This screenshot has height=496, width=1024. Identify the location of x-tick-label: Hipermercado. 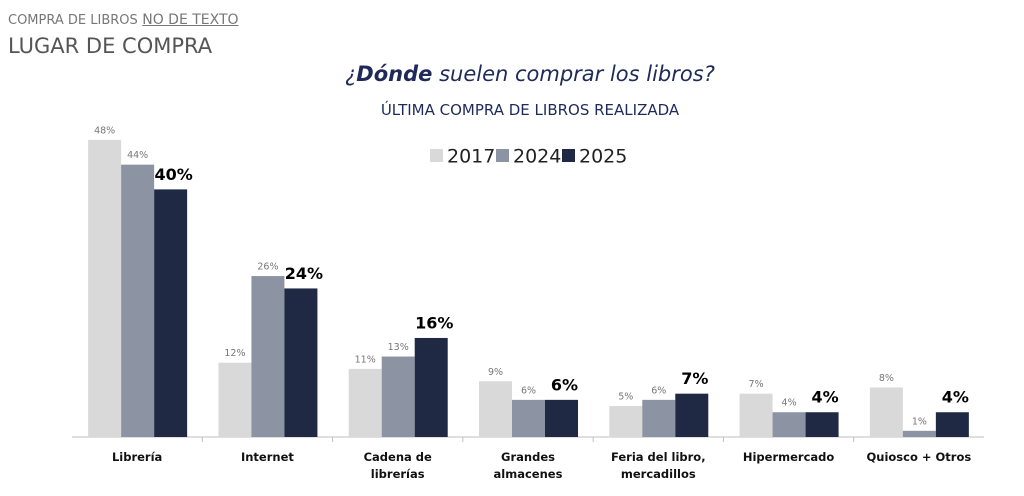
(788, 457).